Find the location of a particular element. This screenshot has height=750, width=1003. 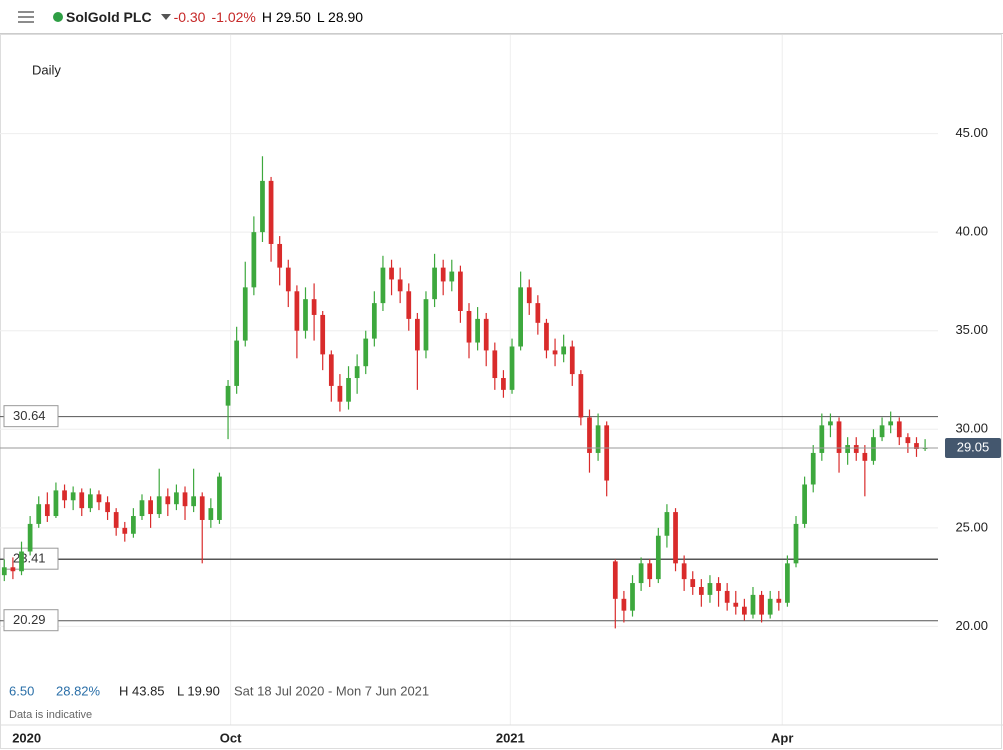

x-tick-label: 2020 is located at coordinates (26, 737).